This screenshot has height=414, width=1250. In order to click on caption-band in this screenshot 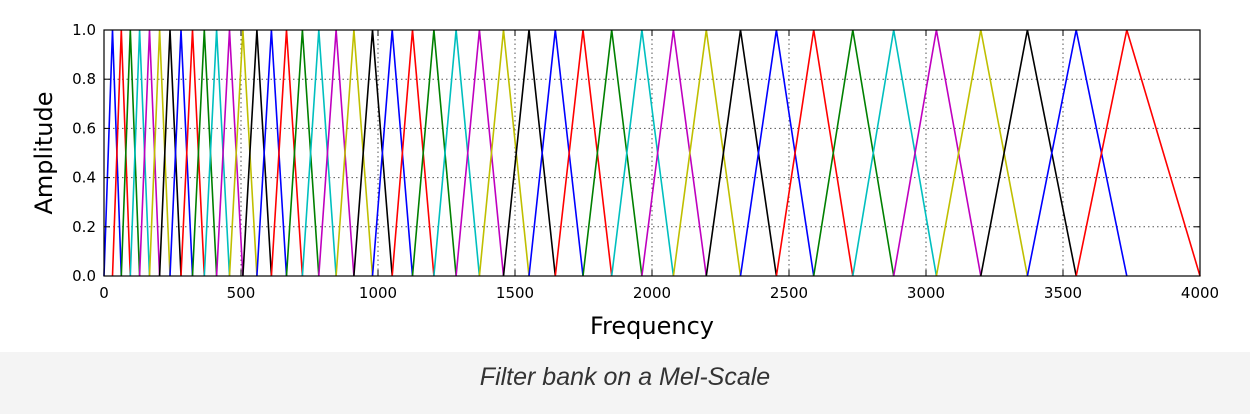, I will do `click(625, 383)`.